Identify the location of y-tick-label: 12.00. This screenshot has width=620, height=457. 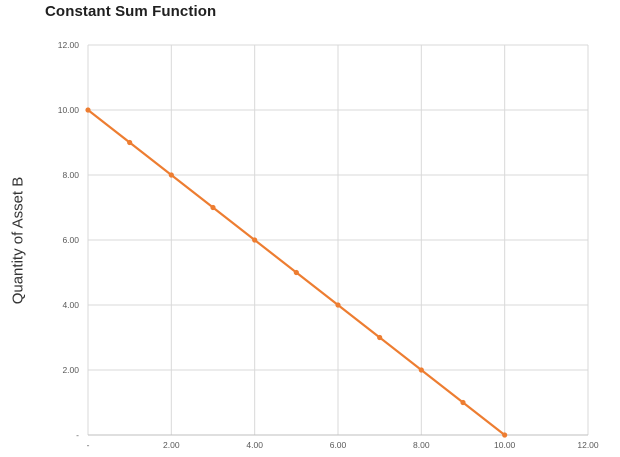
(69, 45).